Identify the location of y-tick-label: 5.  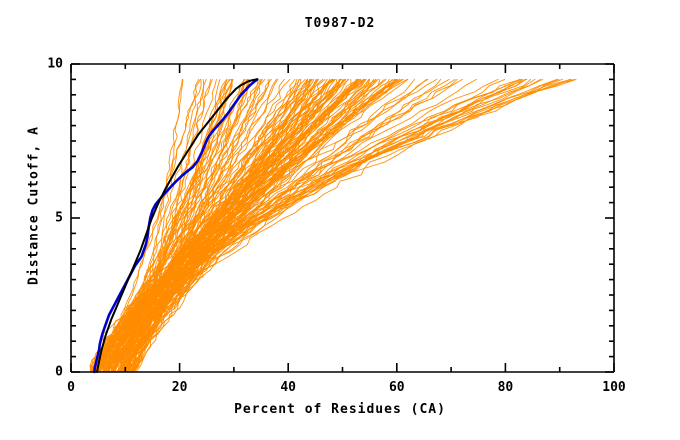
(59, 218).